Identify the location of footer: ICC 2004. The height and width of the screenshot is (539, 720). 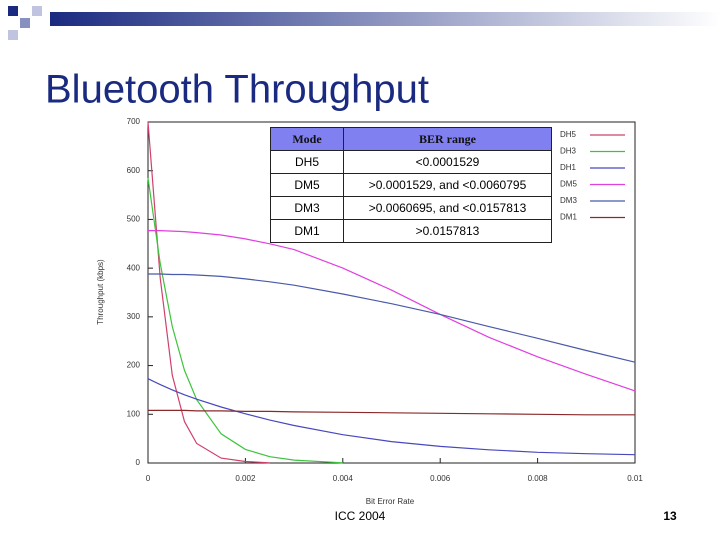
(360, 516).